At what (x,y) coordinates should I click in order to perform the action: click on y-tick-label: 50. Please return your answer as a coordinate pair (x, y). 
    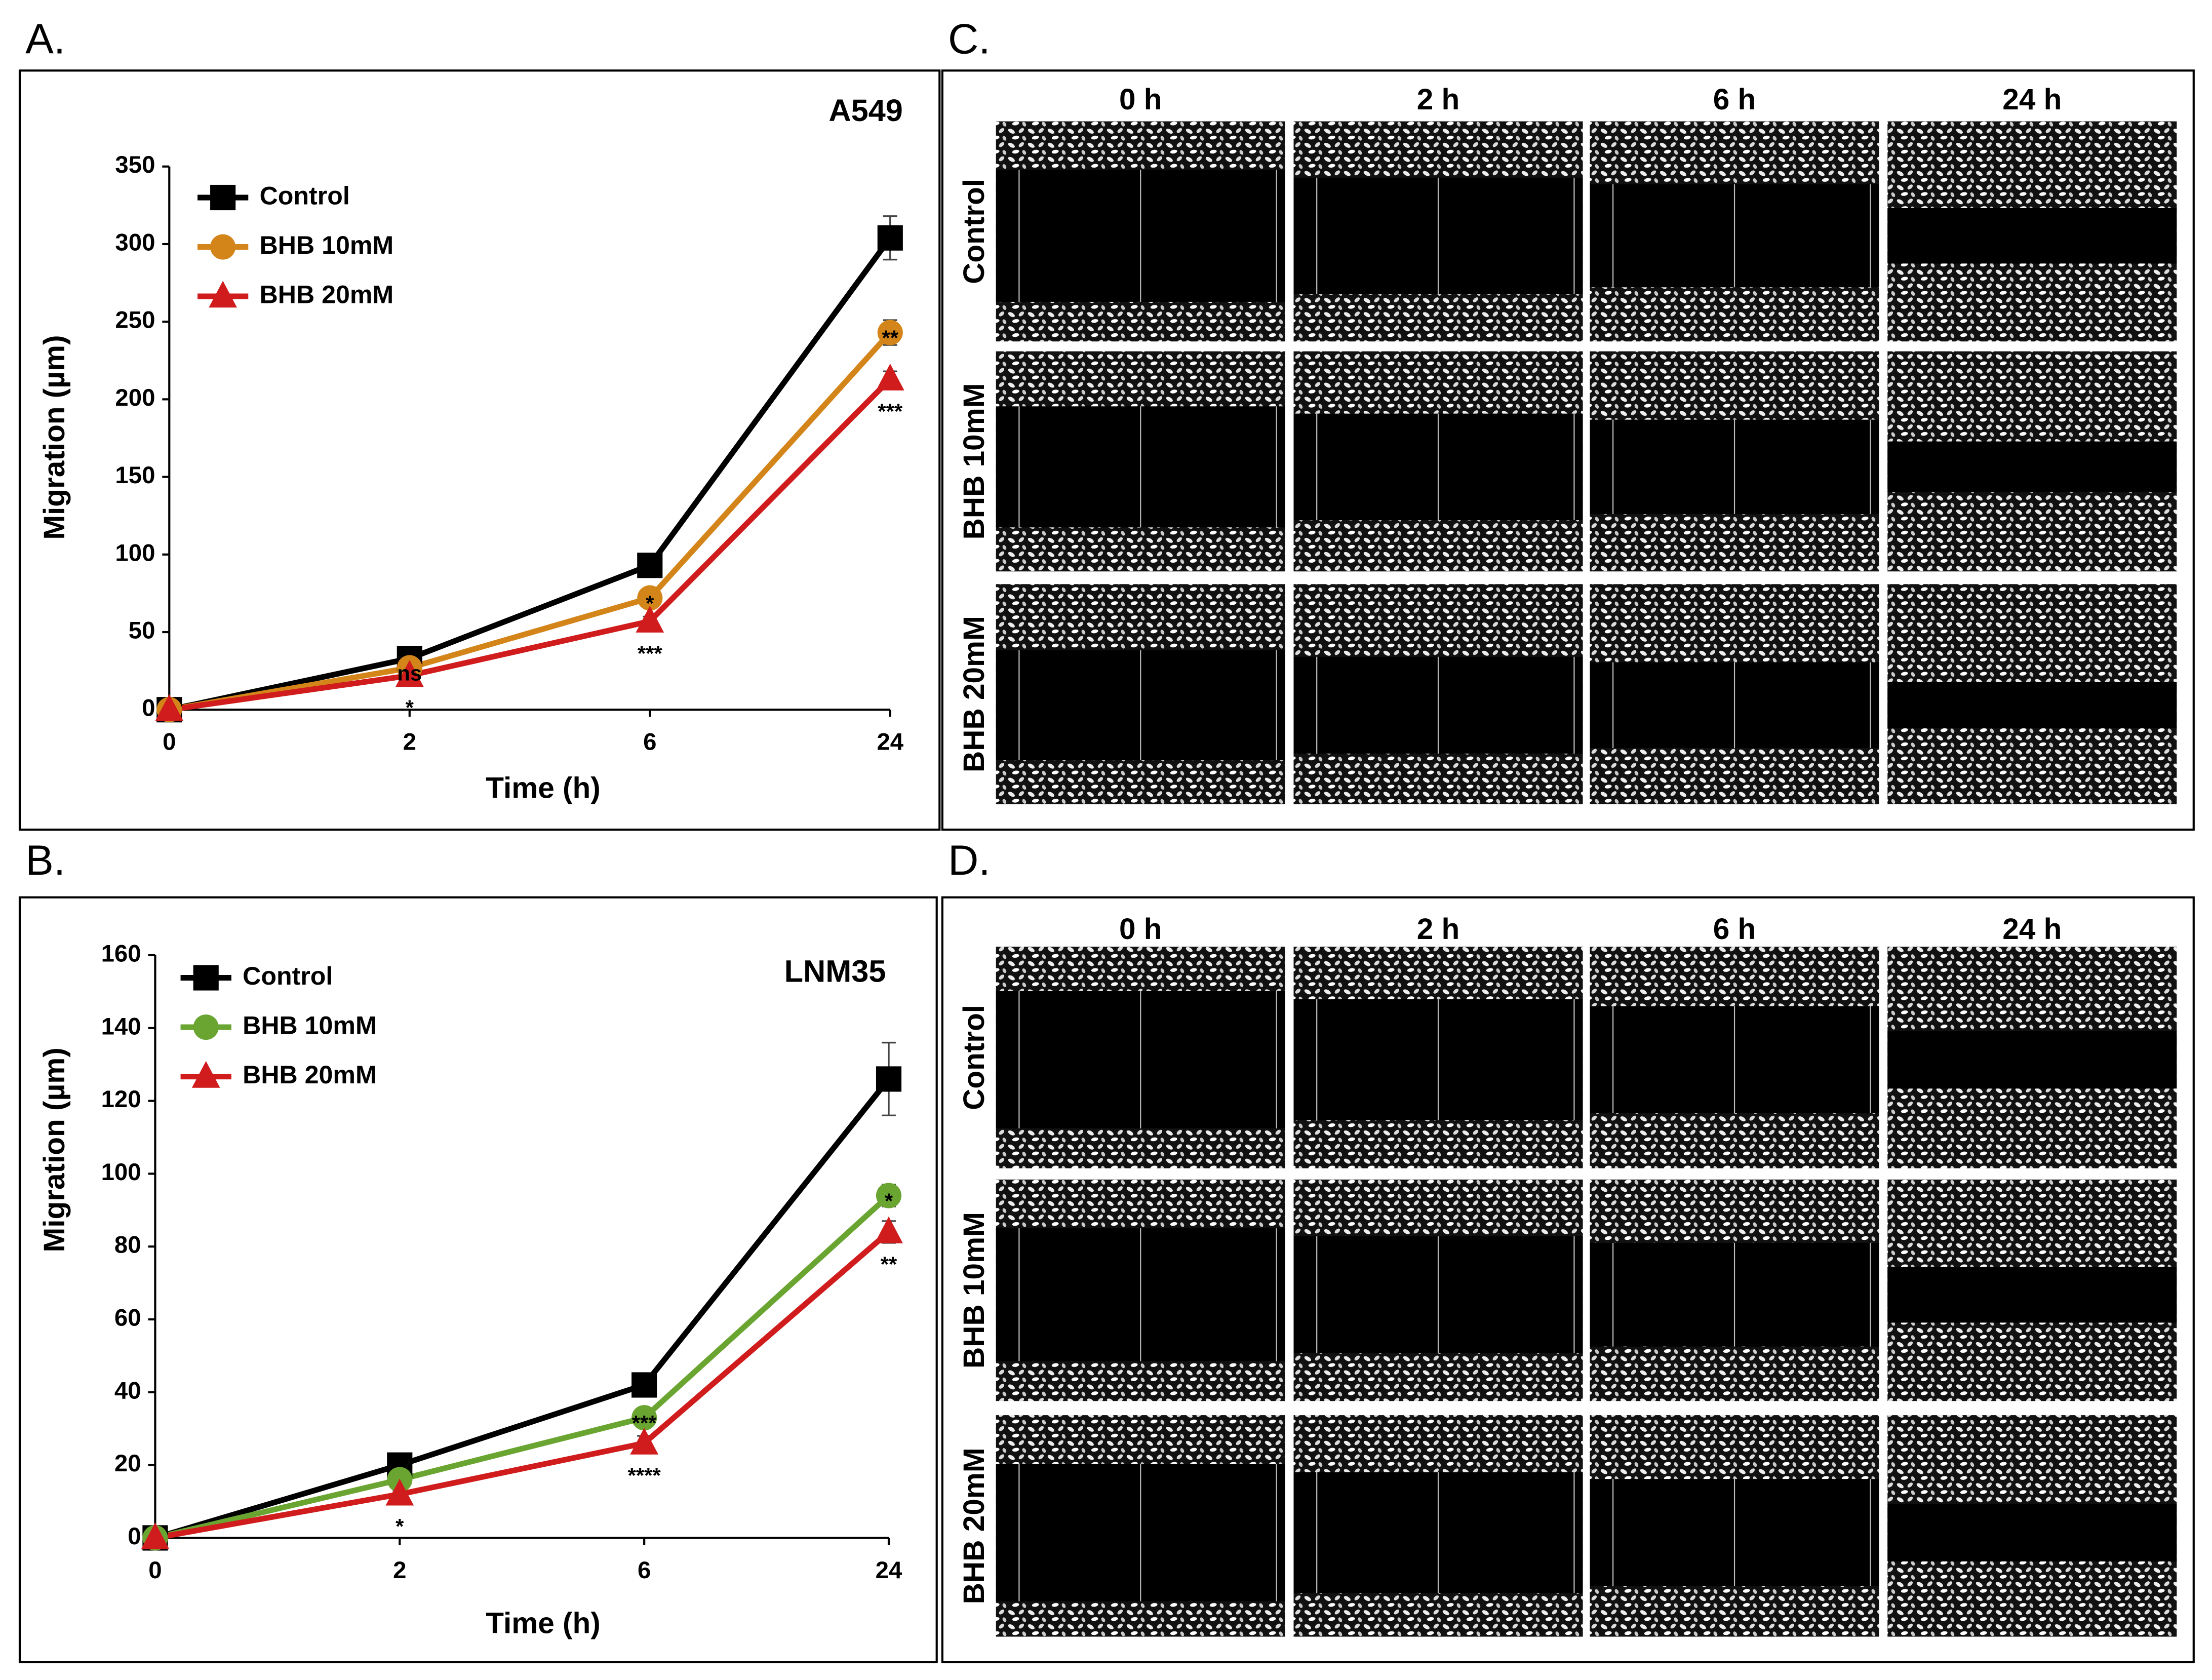
    Looking at the image, I should click on (142, 630).